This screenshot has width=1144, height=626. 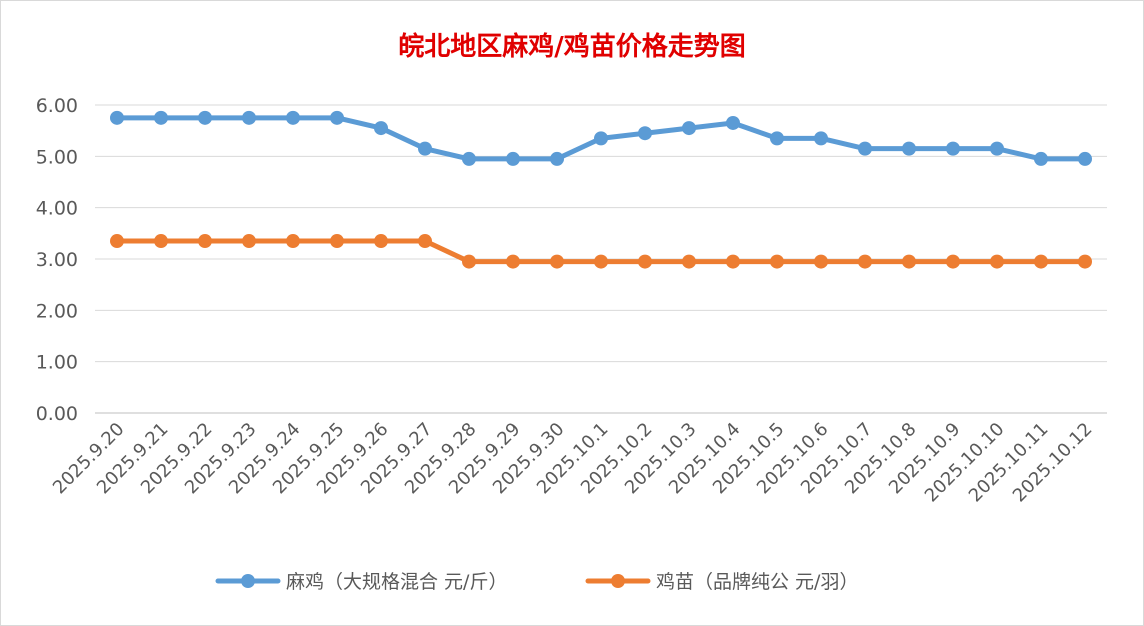 What do you see at coordinates (57, 106) in the screenshot?
I see `y-tick-label: 6.00` at bounding box center [57, 106].